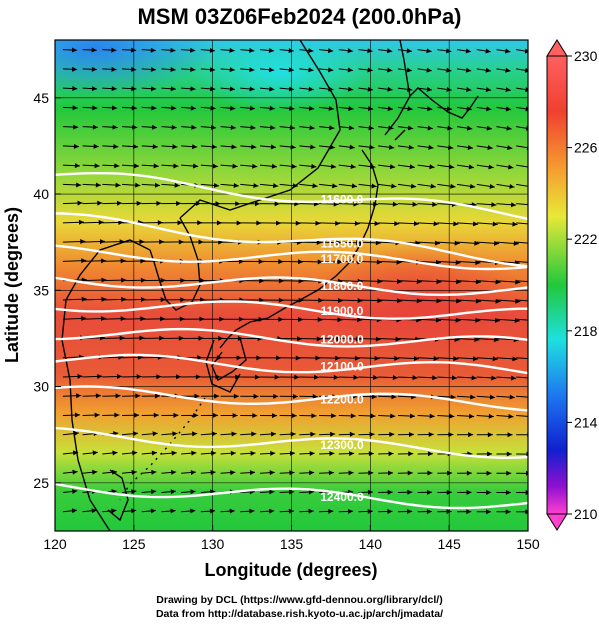  I want to click on colorbar-top-triangle, so click(557, 48).